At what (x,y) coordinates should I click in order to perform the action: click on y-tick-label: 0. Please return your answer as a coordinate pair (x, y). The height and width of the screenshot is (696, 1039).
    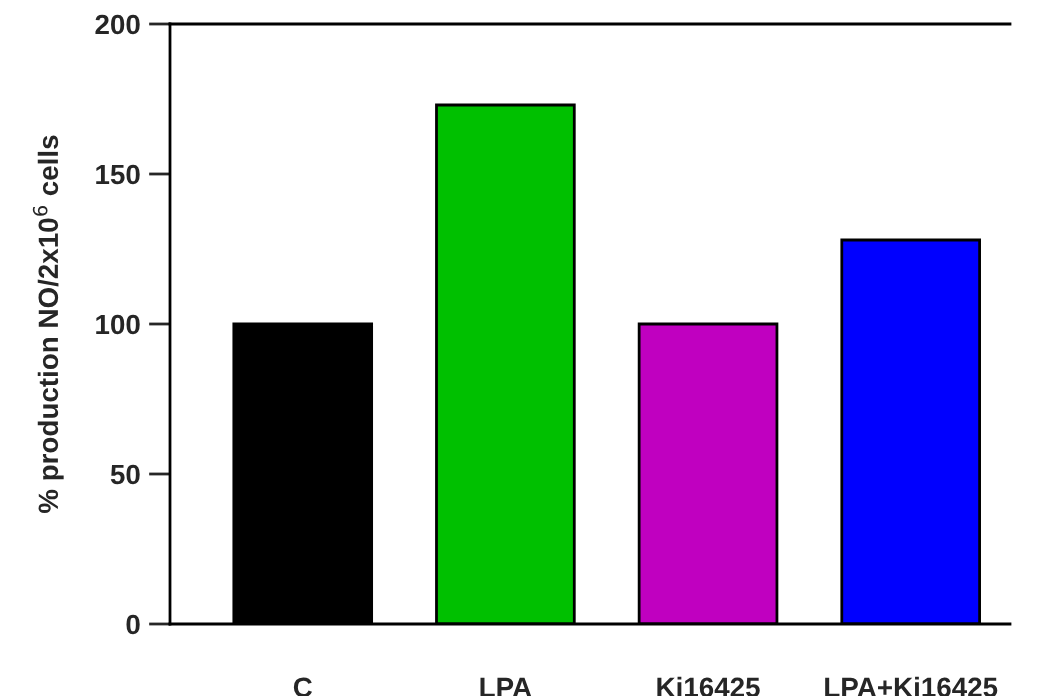
    Looking at the image, I should click on (133, 624).